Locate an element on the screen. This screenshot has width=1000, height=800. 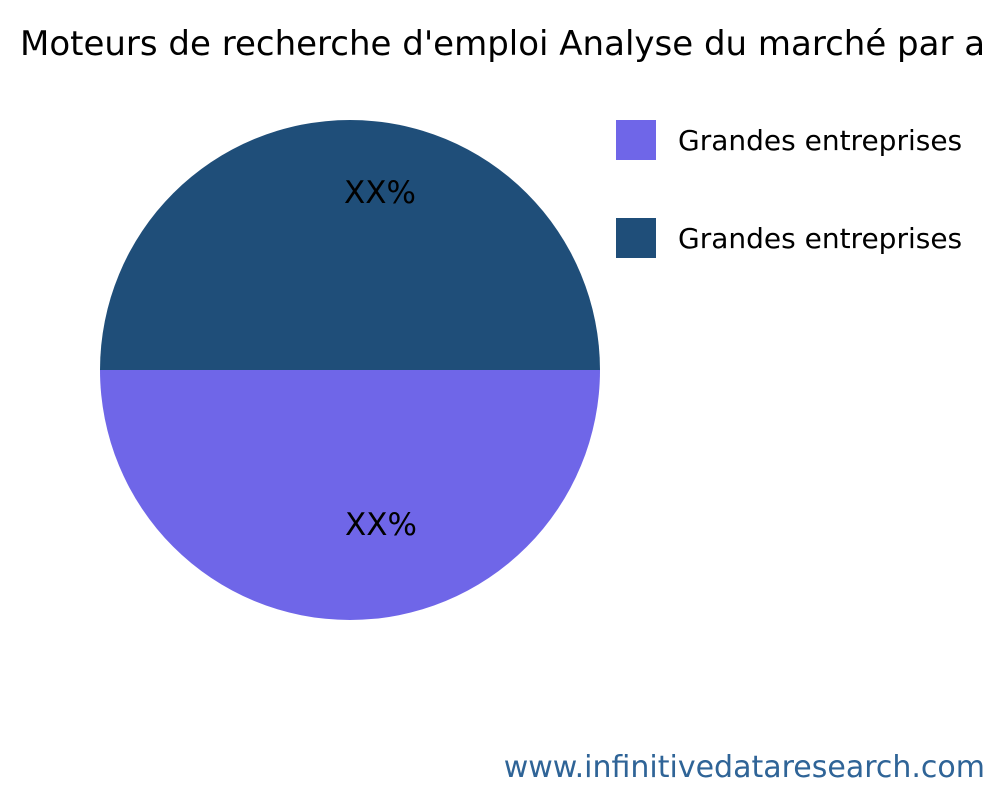
pie-slice-top-label: XX% is located at coordinates (380, 193).